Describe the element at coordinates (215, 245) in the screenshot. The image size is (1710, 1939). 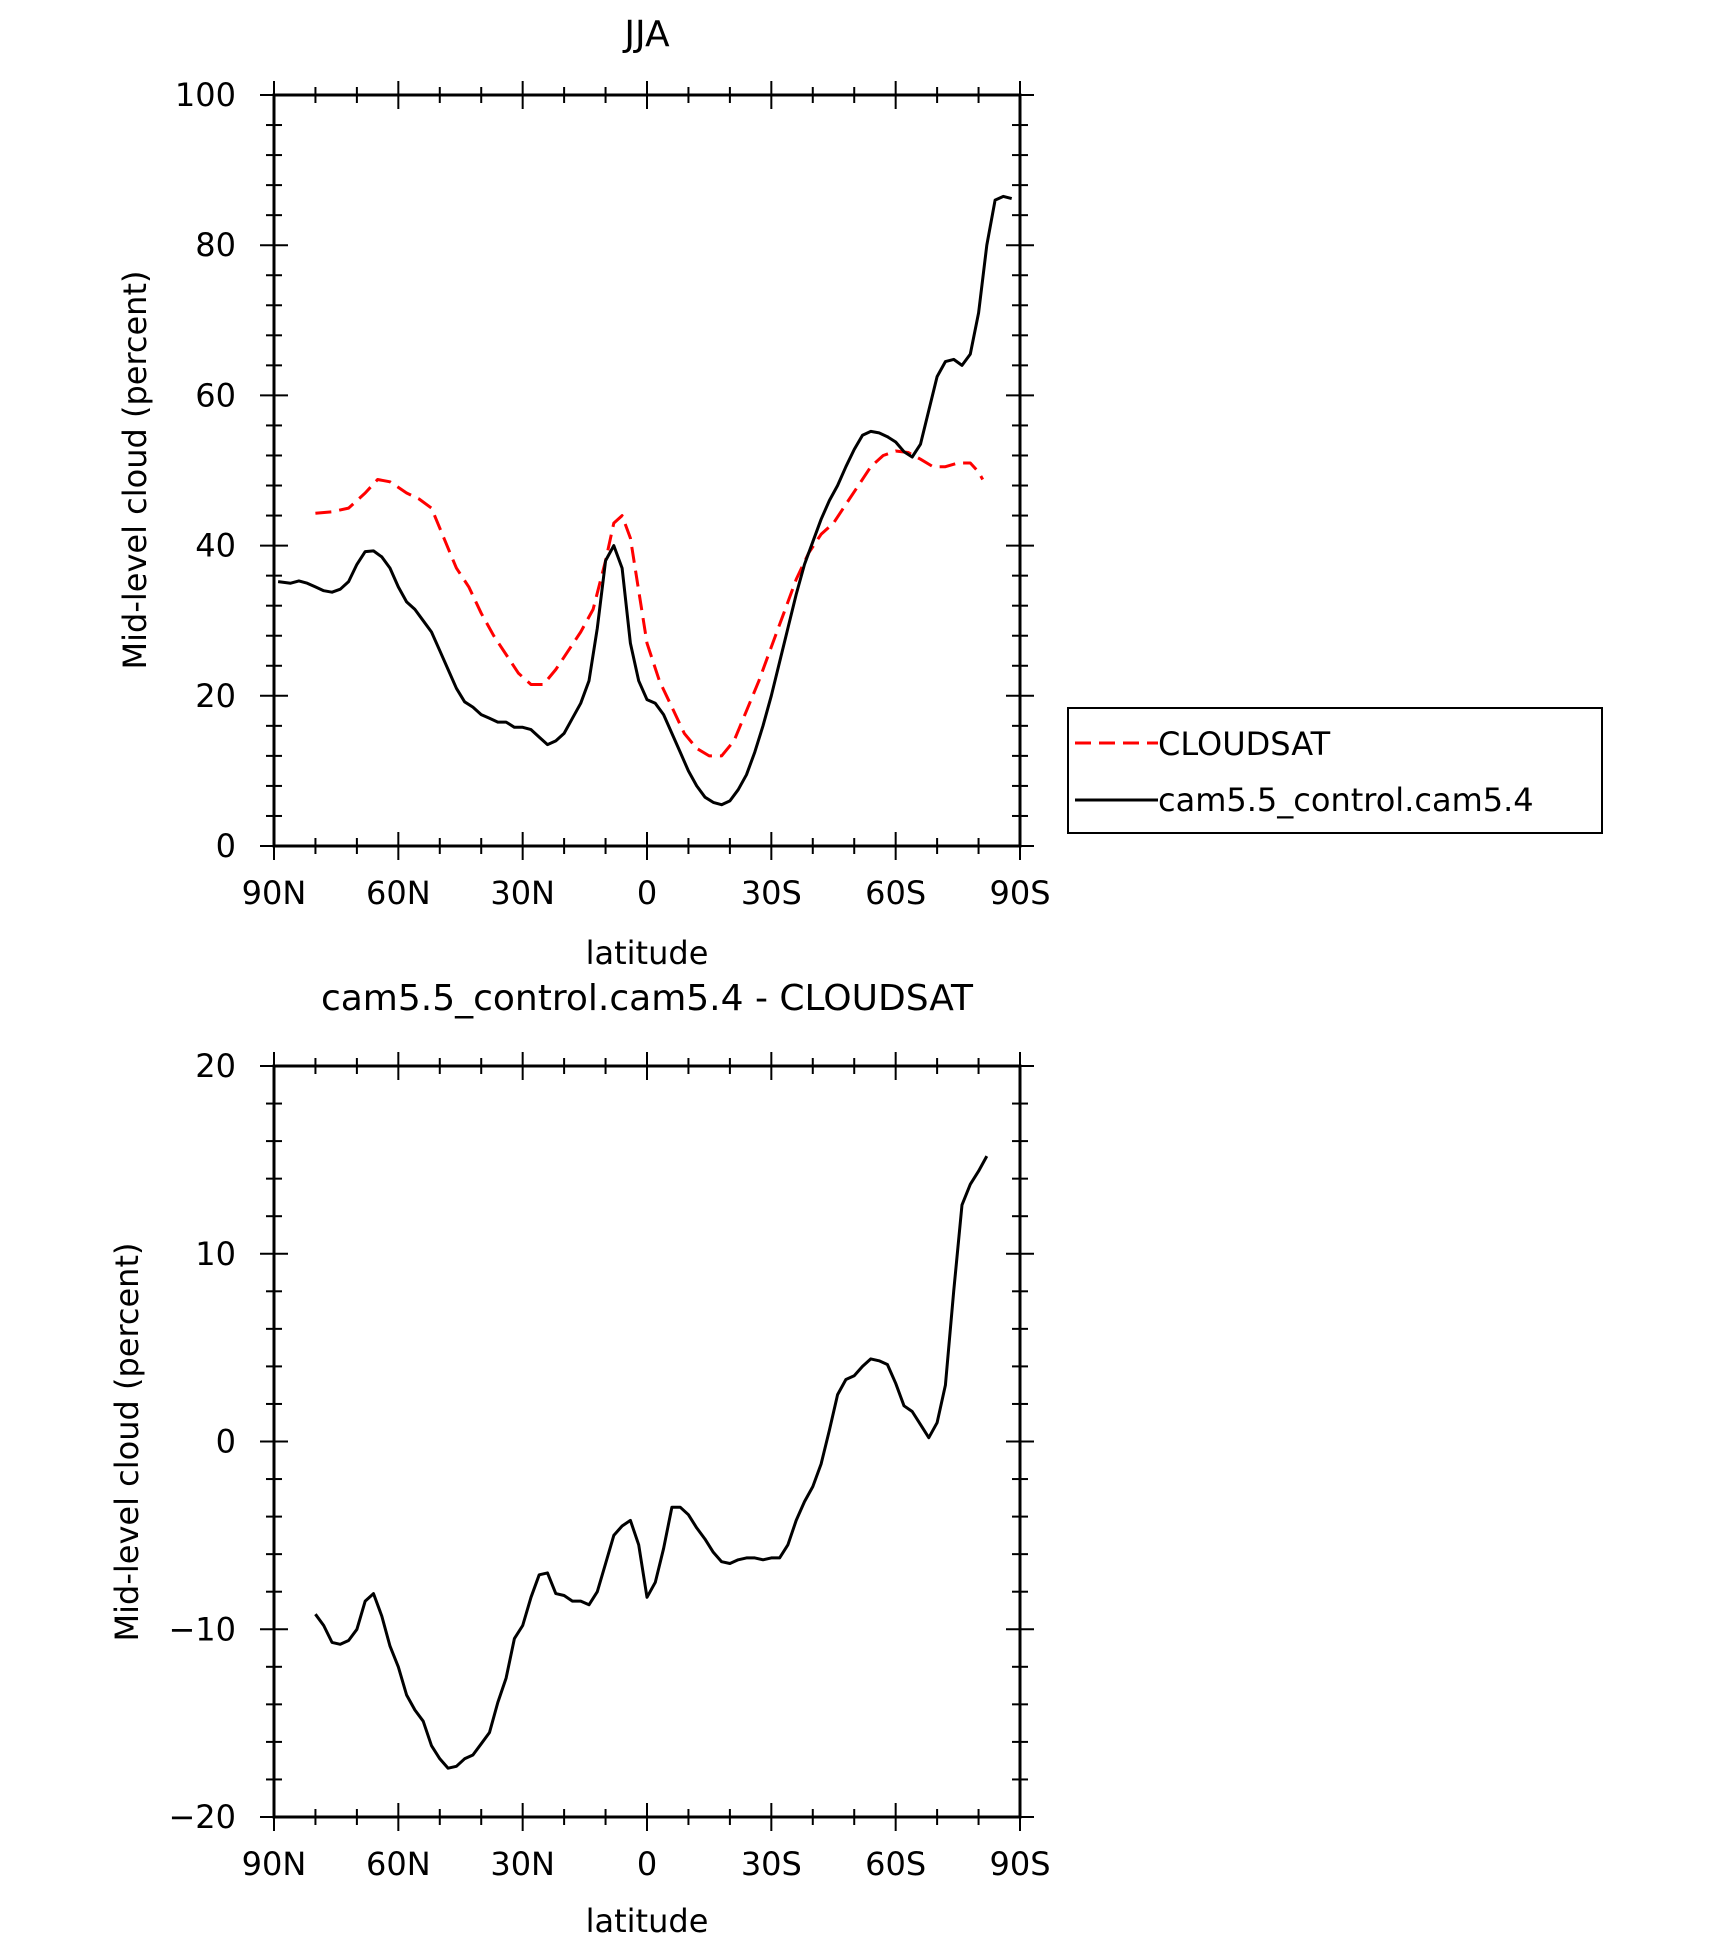
I see `y-tick-label: 80` at that location.